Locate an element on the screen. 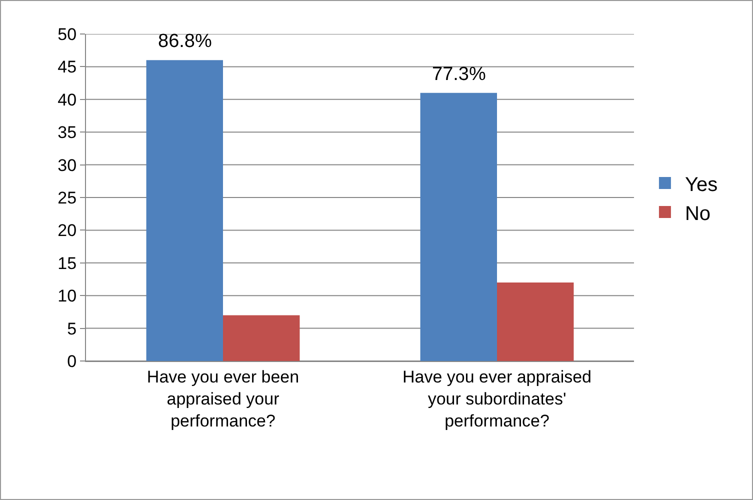 The height and width of the screenshot is (500, 753). y-tick-label: 0 is located at coordinates (72, 361).